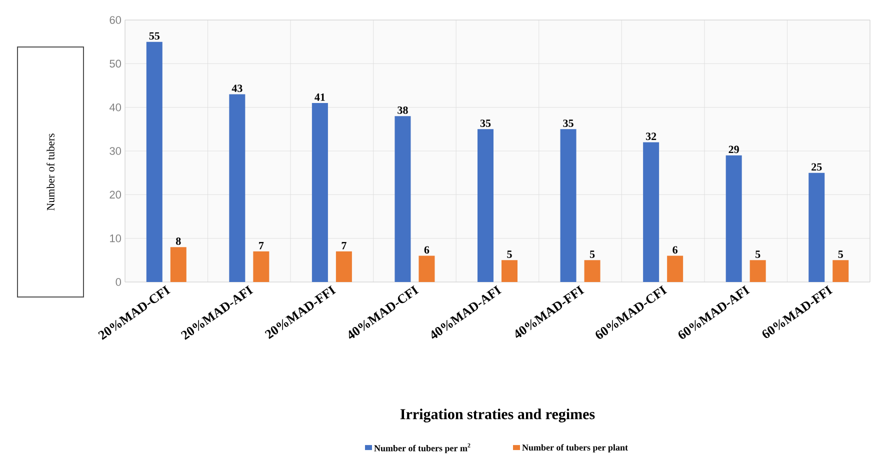 This screenshot has height=464, width=891. Describe the element at coordinates (651, 136) in the screenshot. I see `data-label: 32` at that location.